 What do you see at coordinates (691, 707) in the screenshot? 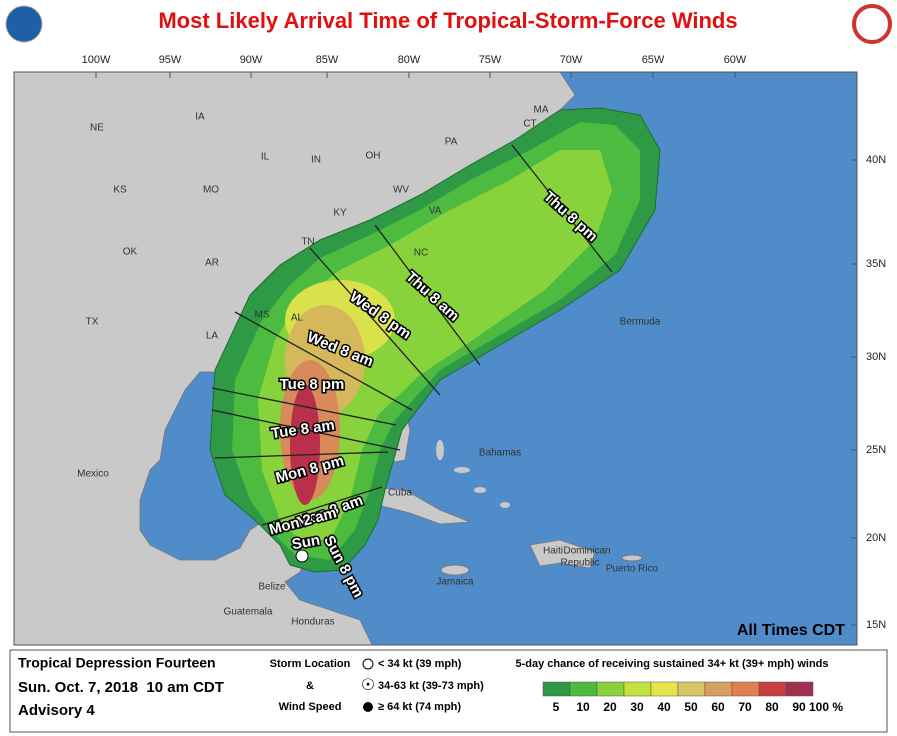
I see `scale-label: 50` at bounding box center [691, 707].